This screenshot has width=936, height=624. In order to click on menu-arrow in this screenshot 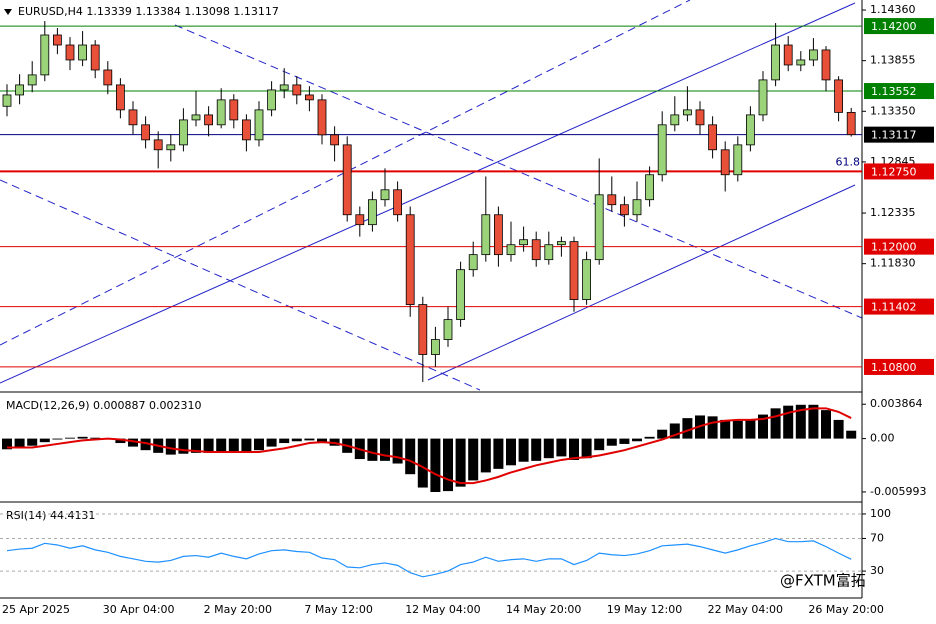, I will do `click(8, 12)`.